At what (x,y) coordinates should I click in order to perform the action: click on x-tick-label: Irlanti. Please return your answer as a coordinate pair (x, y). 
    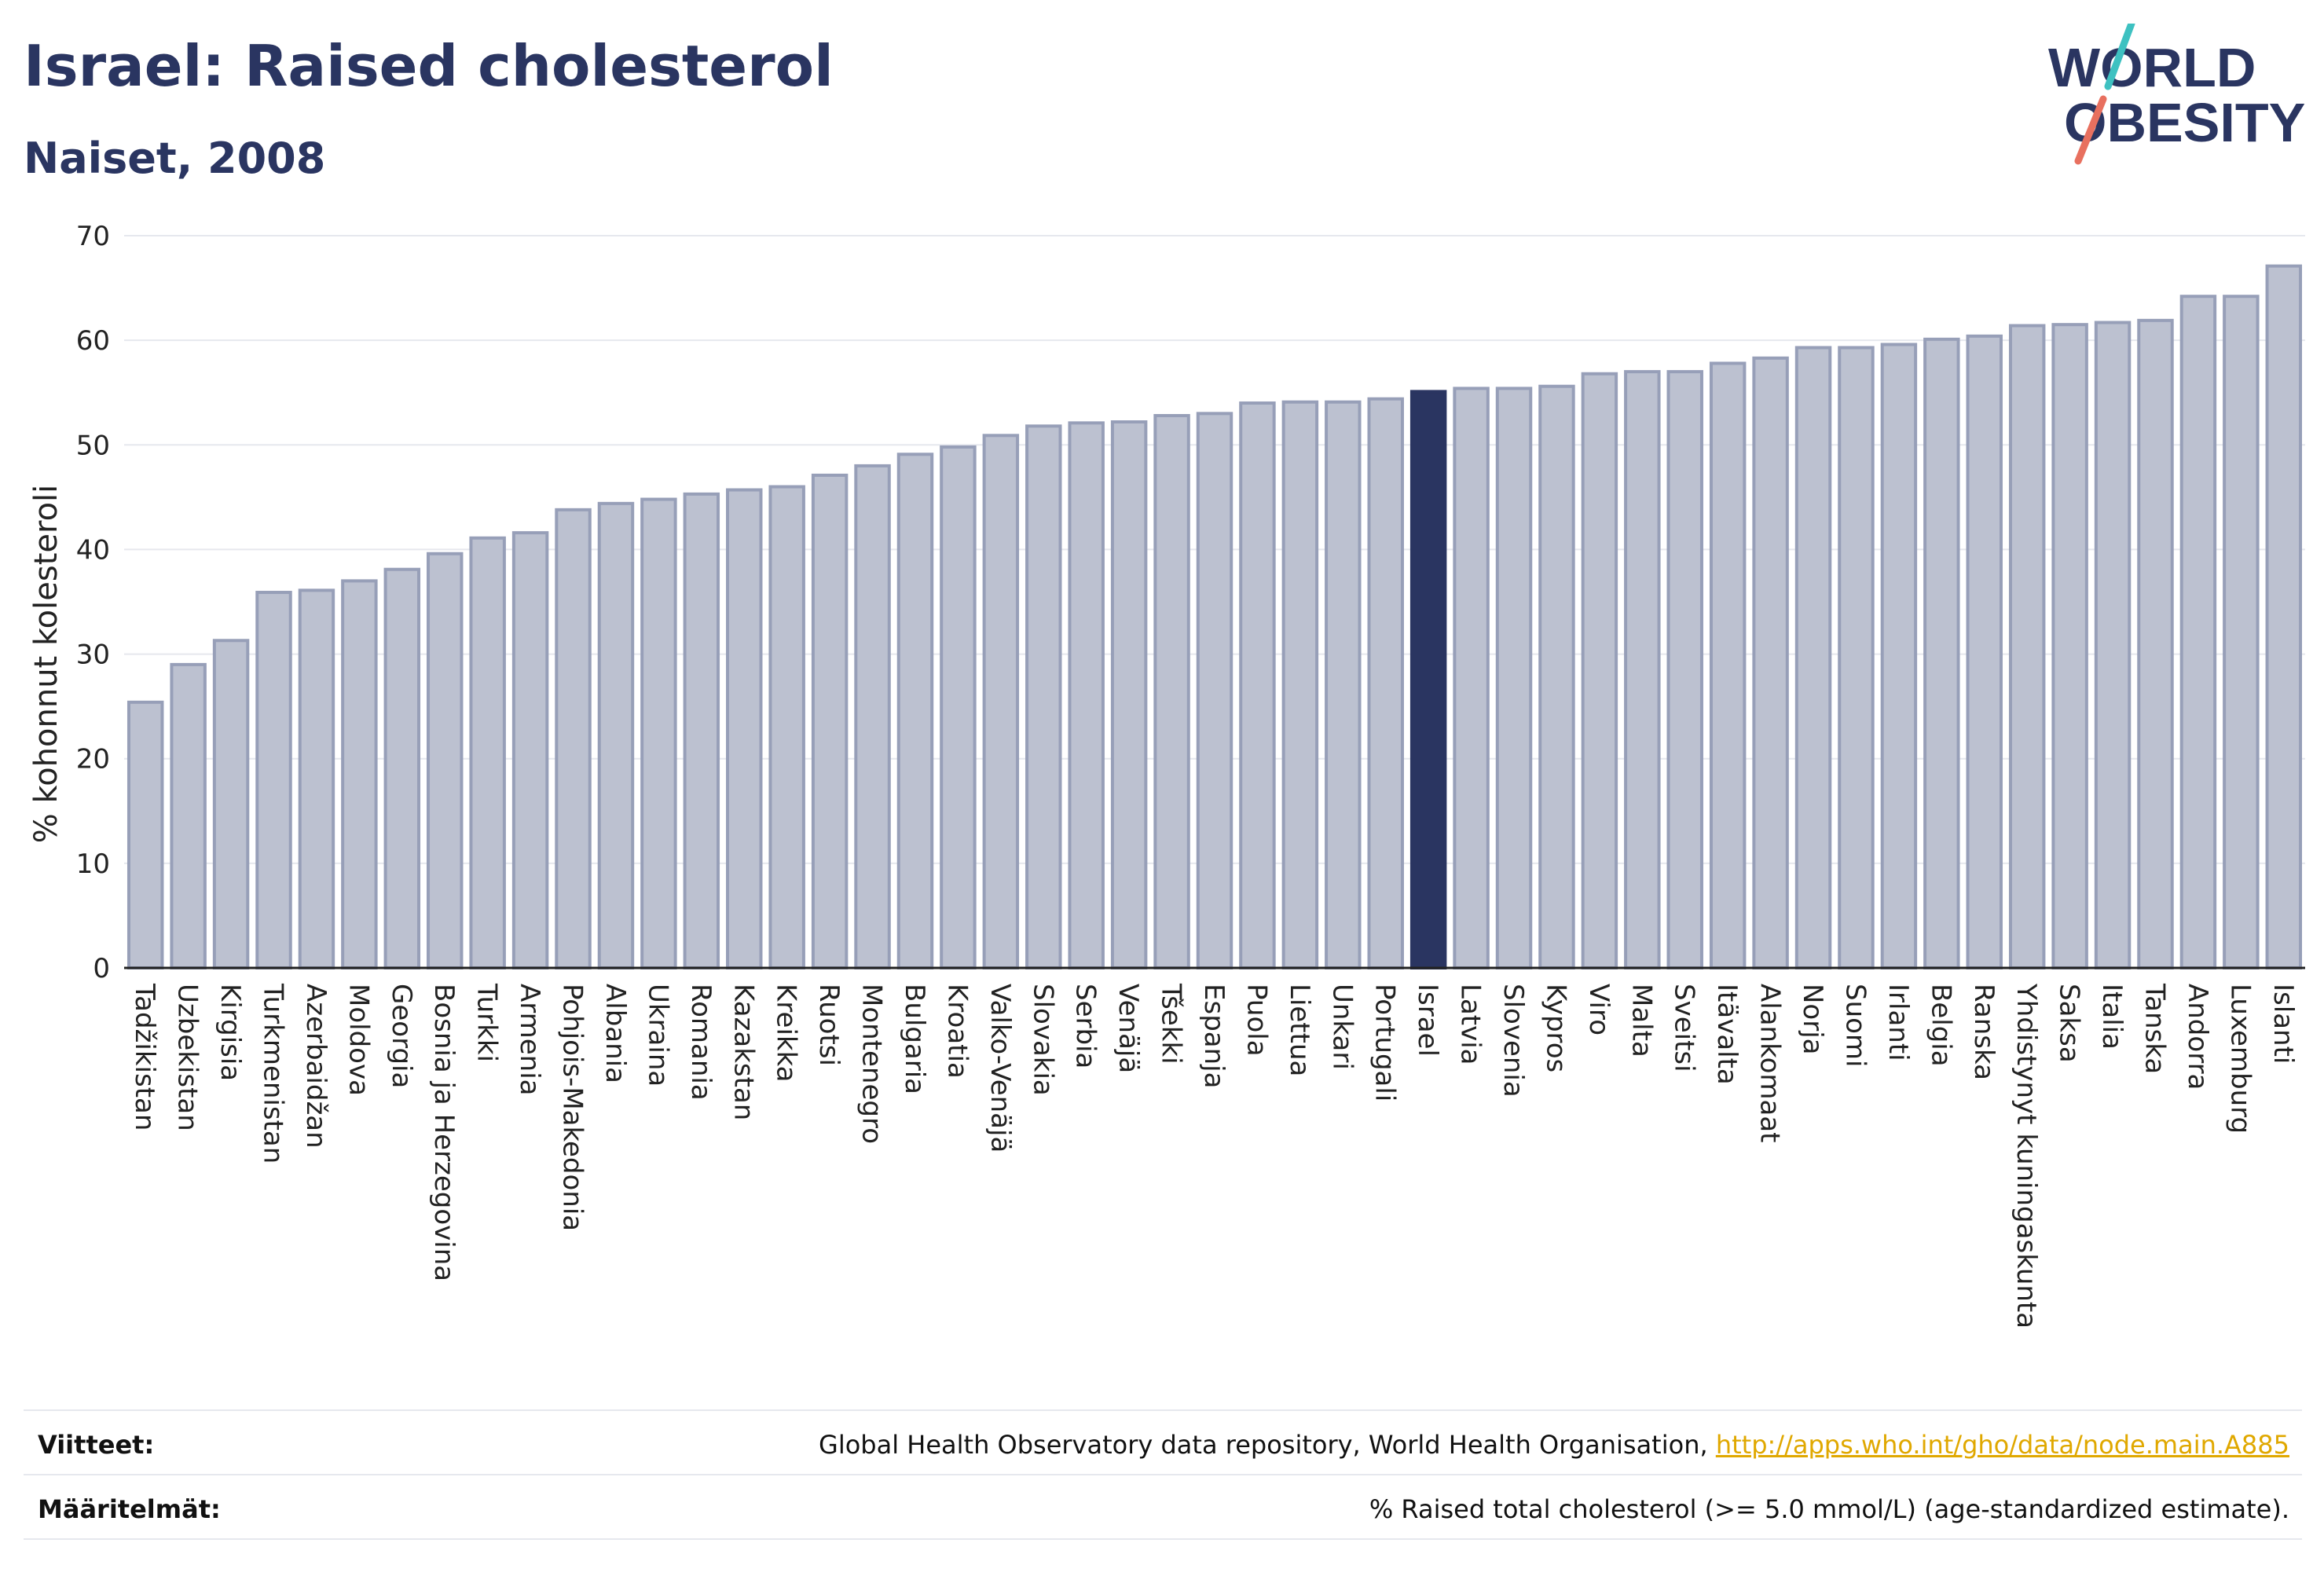
    Looking at the image, I should click on (1898, 1022).